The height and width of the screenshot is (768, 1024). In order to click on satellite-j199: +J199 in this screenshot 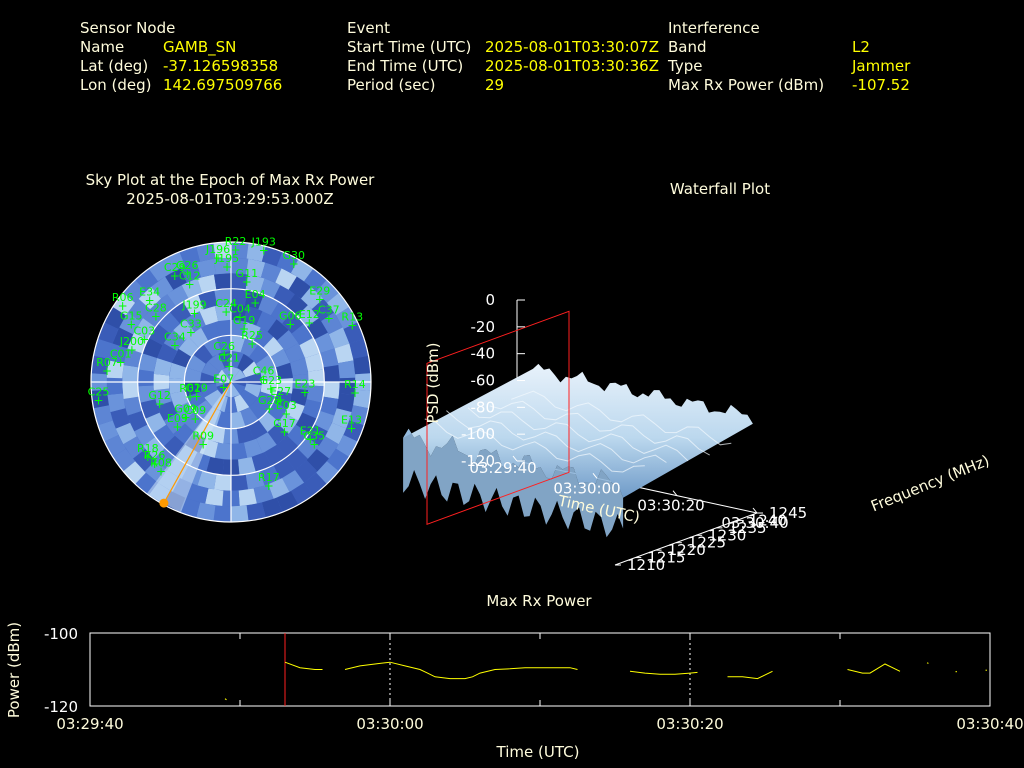, I will do `click(193, 309)`.